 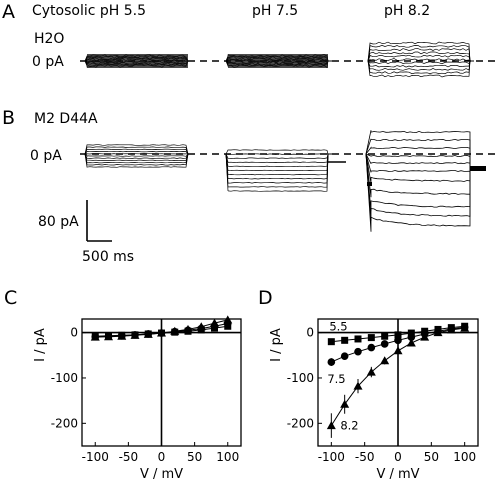 What do you see at coordinates (137, 398) in the screenshot?
I see `iv-chart-c: -100 -50 0 50 100 0 -100 -200 V / mV I / pA` at bounding box center [137, 398].